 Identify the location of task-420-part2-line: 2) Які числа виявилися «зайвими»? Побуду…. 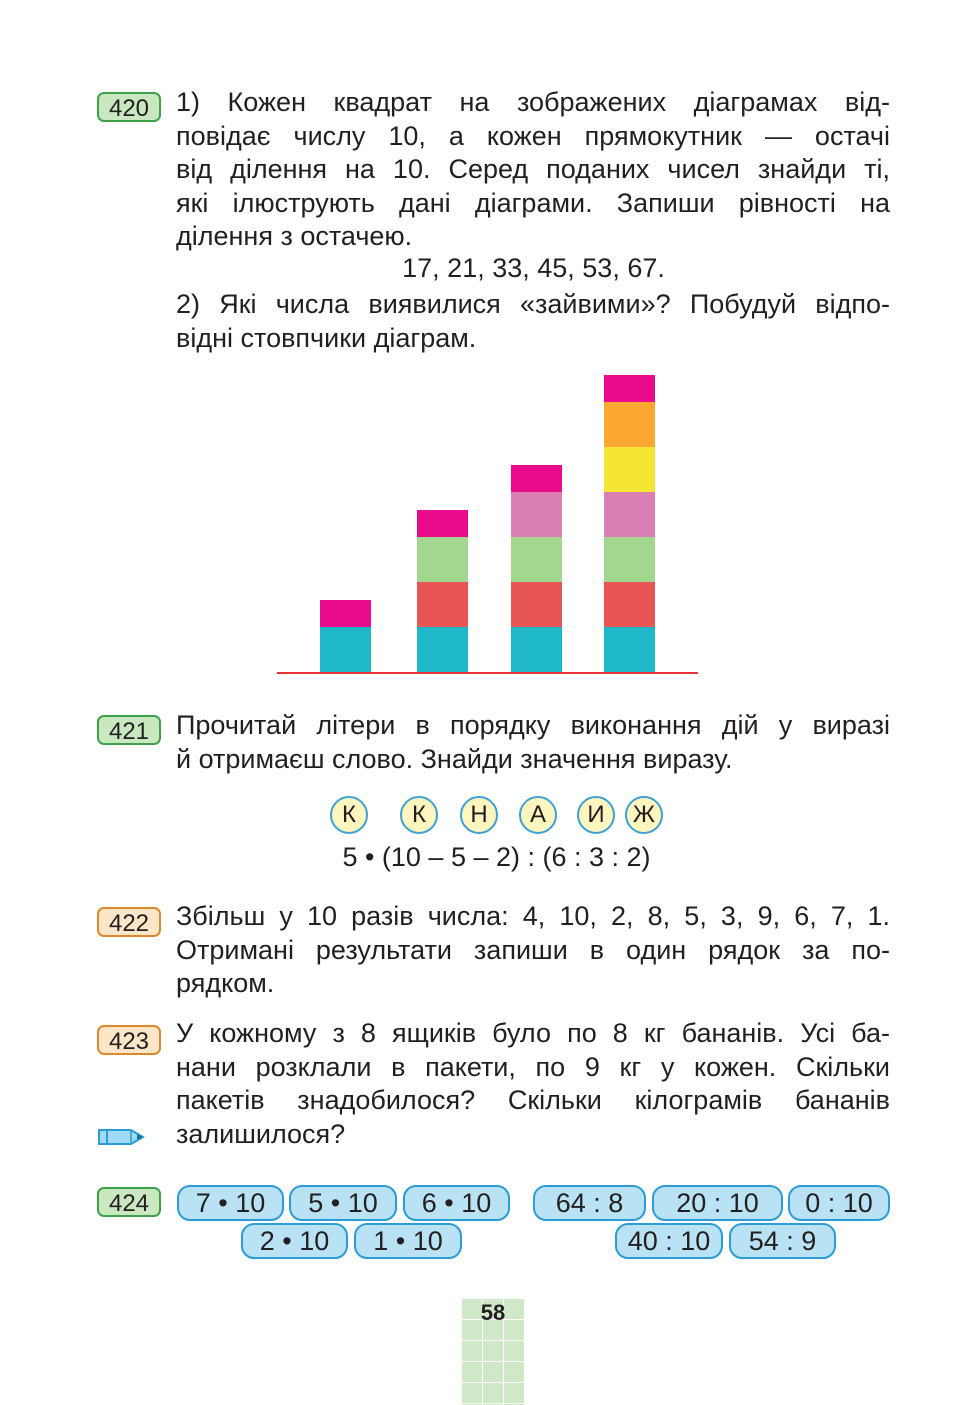
(533, 304).